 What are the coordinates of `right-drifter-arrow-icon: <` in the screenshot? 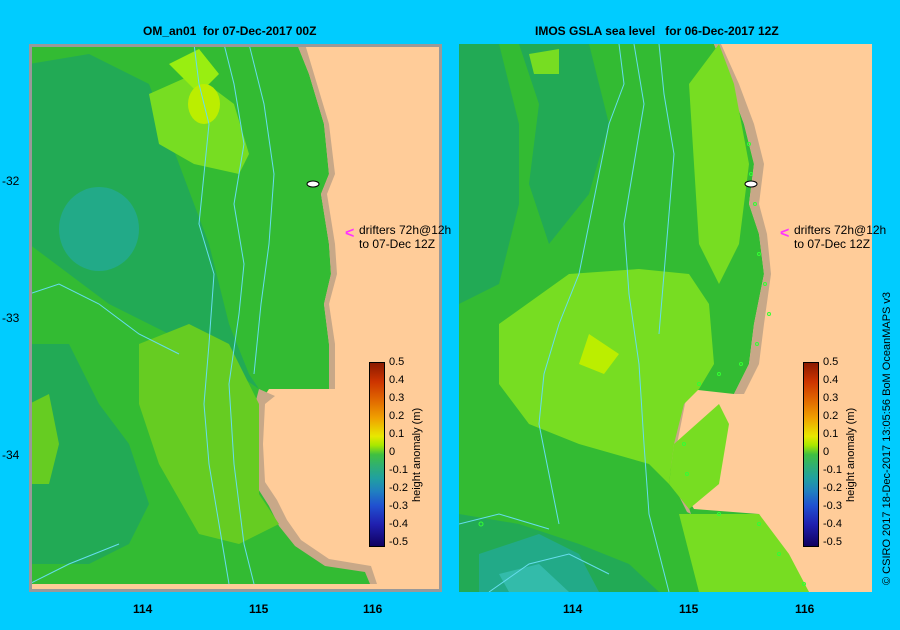 It's located at (785, 233).